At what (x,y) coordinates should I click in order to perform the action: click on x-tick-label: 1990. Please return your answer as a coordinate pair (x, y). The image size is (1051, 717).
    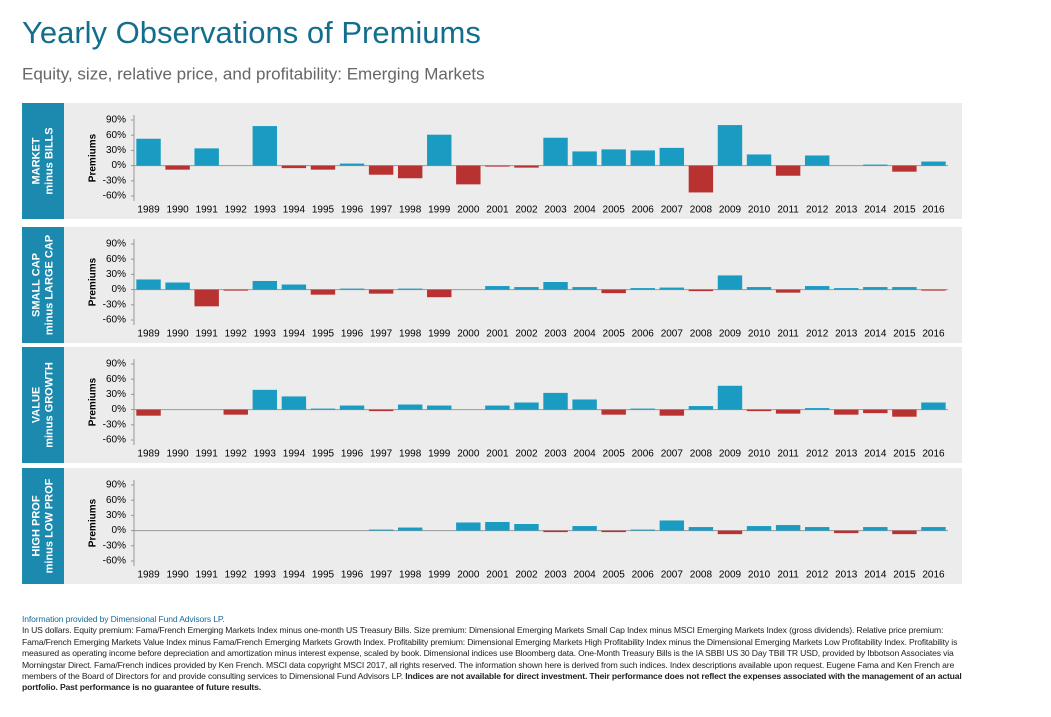
    Looking at the image, I should click on (177, 575).